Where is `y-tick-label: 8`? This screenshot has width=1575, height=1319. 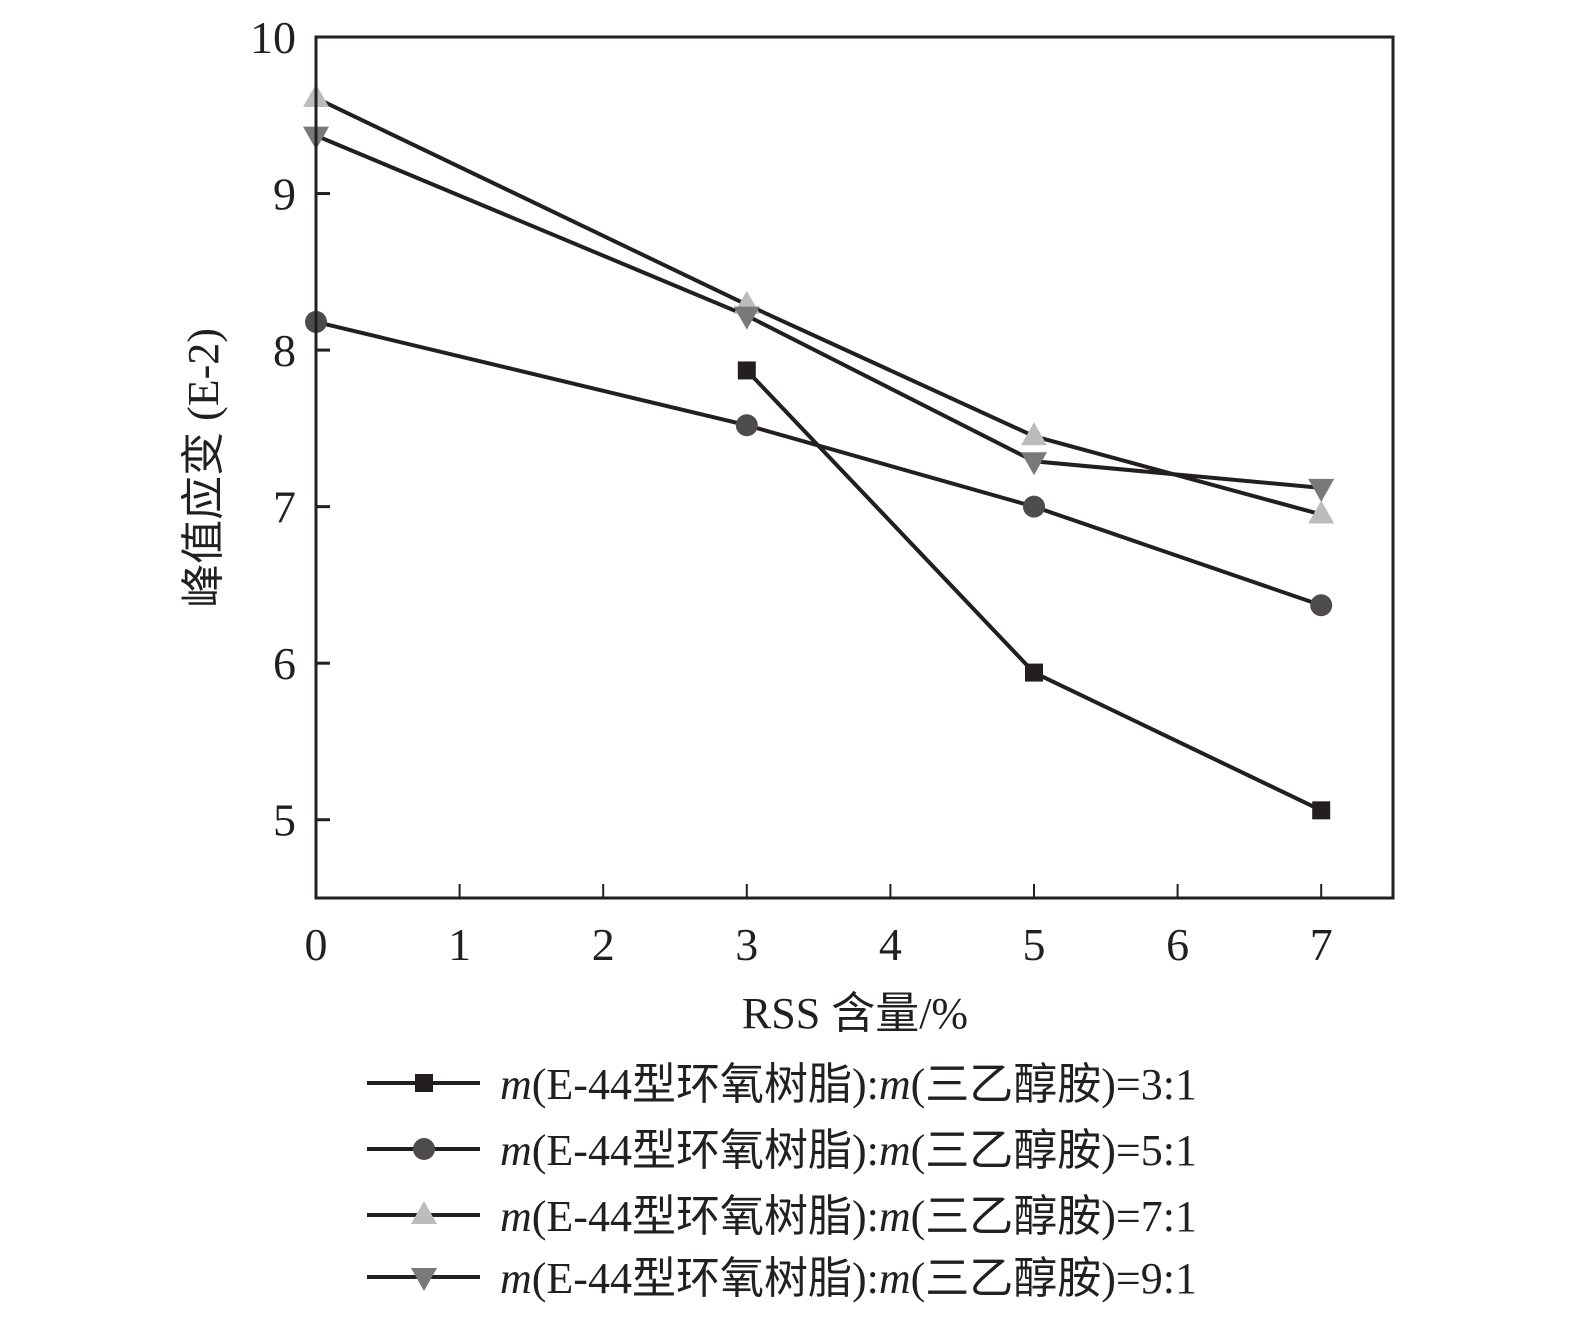
y-tick-label: 8 is located at coordinates (284, 350).